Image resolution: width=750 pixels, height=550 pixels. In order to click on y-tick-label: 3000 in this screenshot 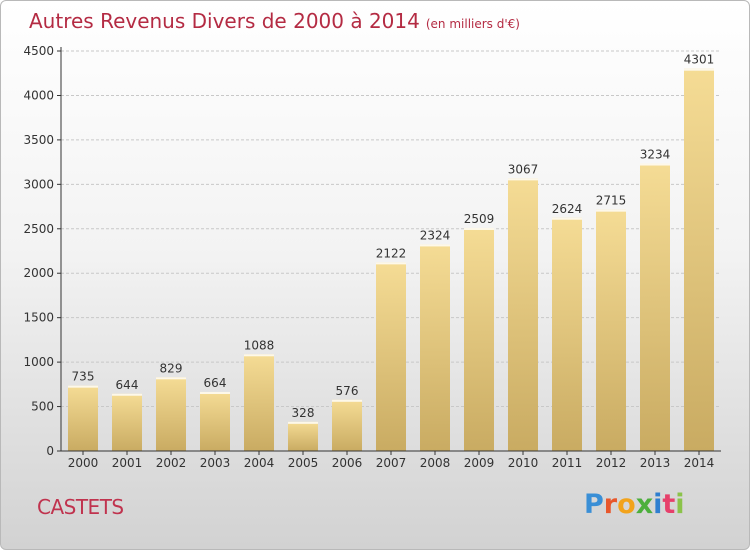, I will do `click(38, 184)`.